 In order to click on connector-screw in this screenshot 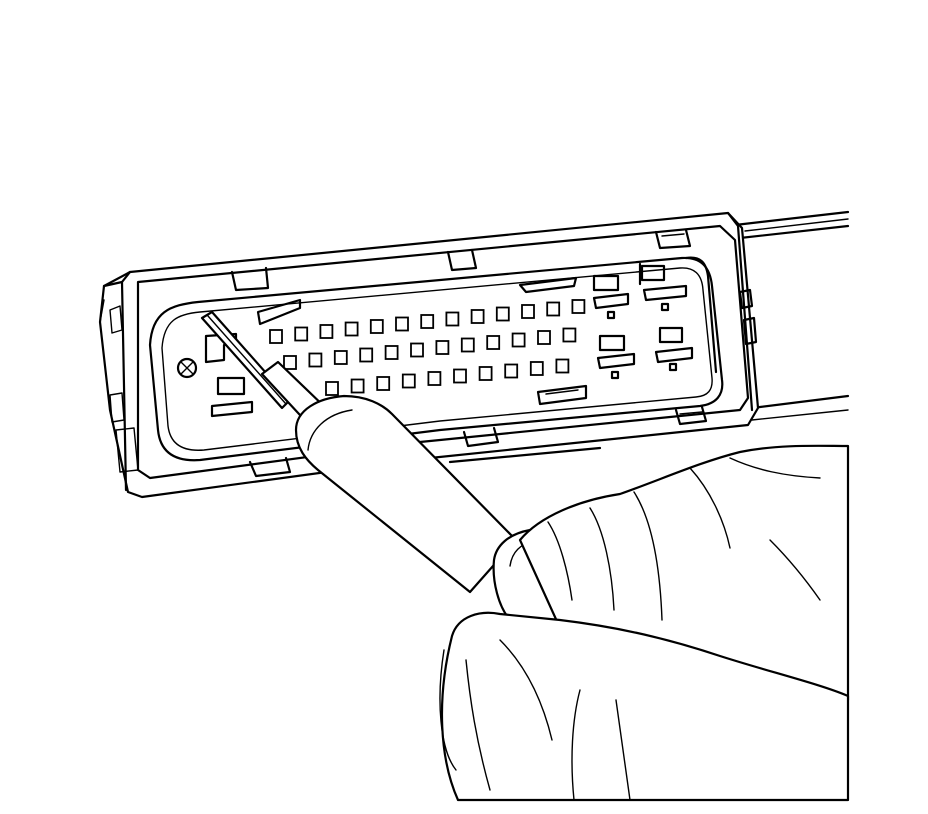, I will do `click(187, 368)`.